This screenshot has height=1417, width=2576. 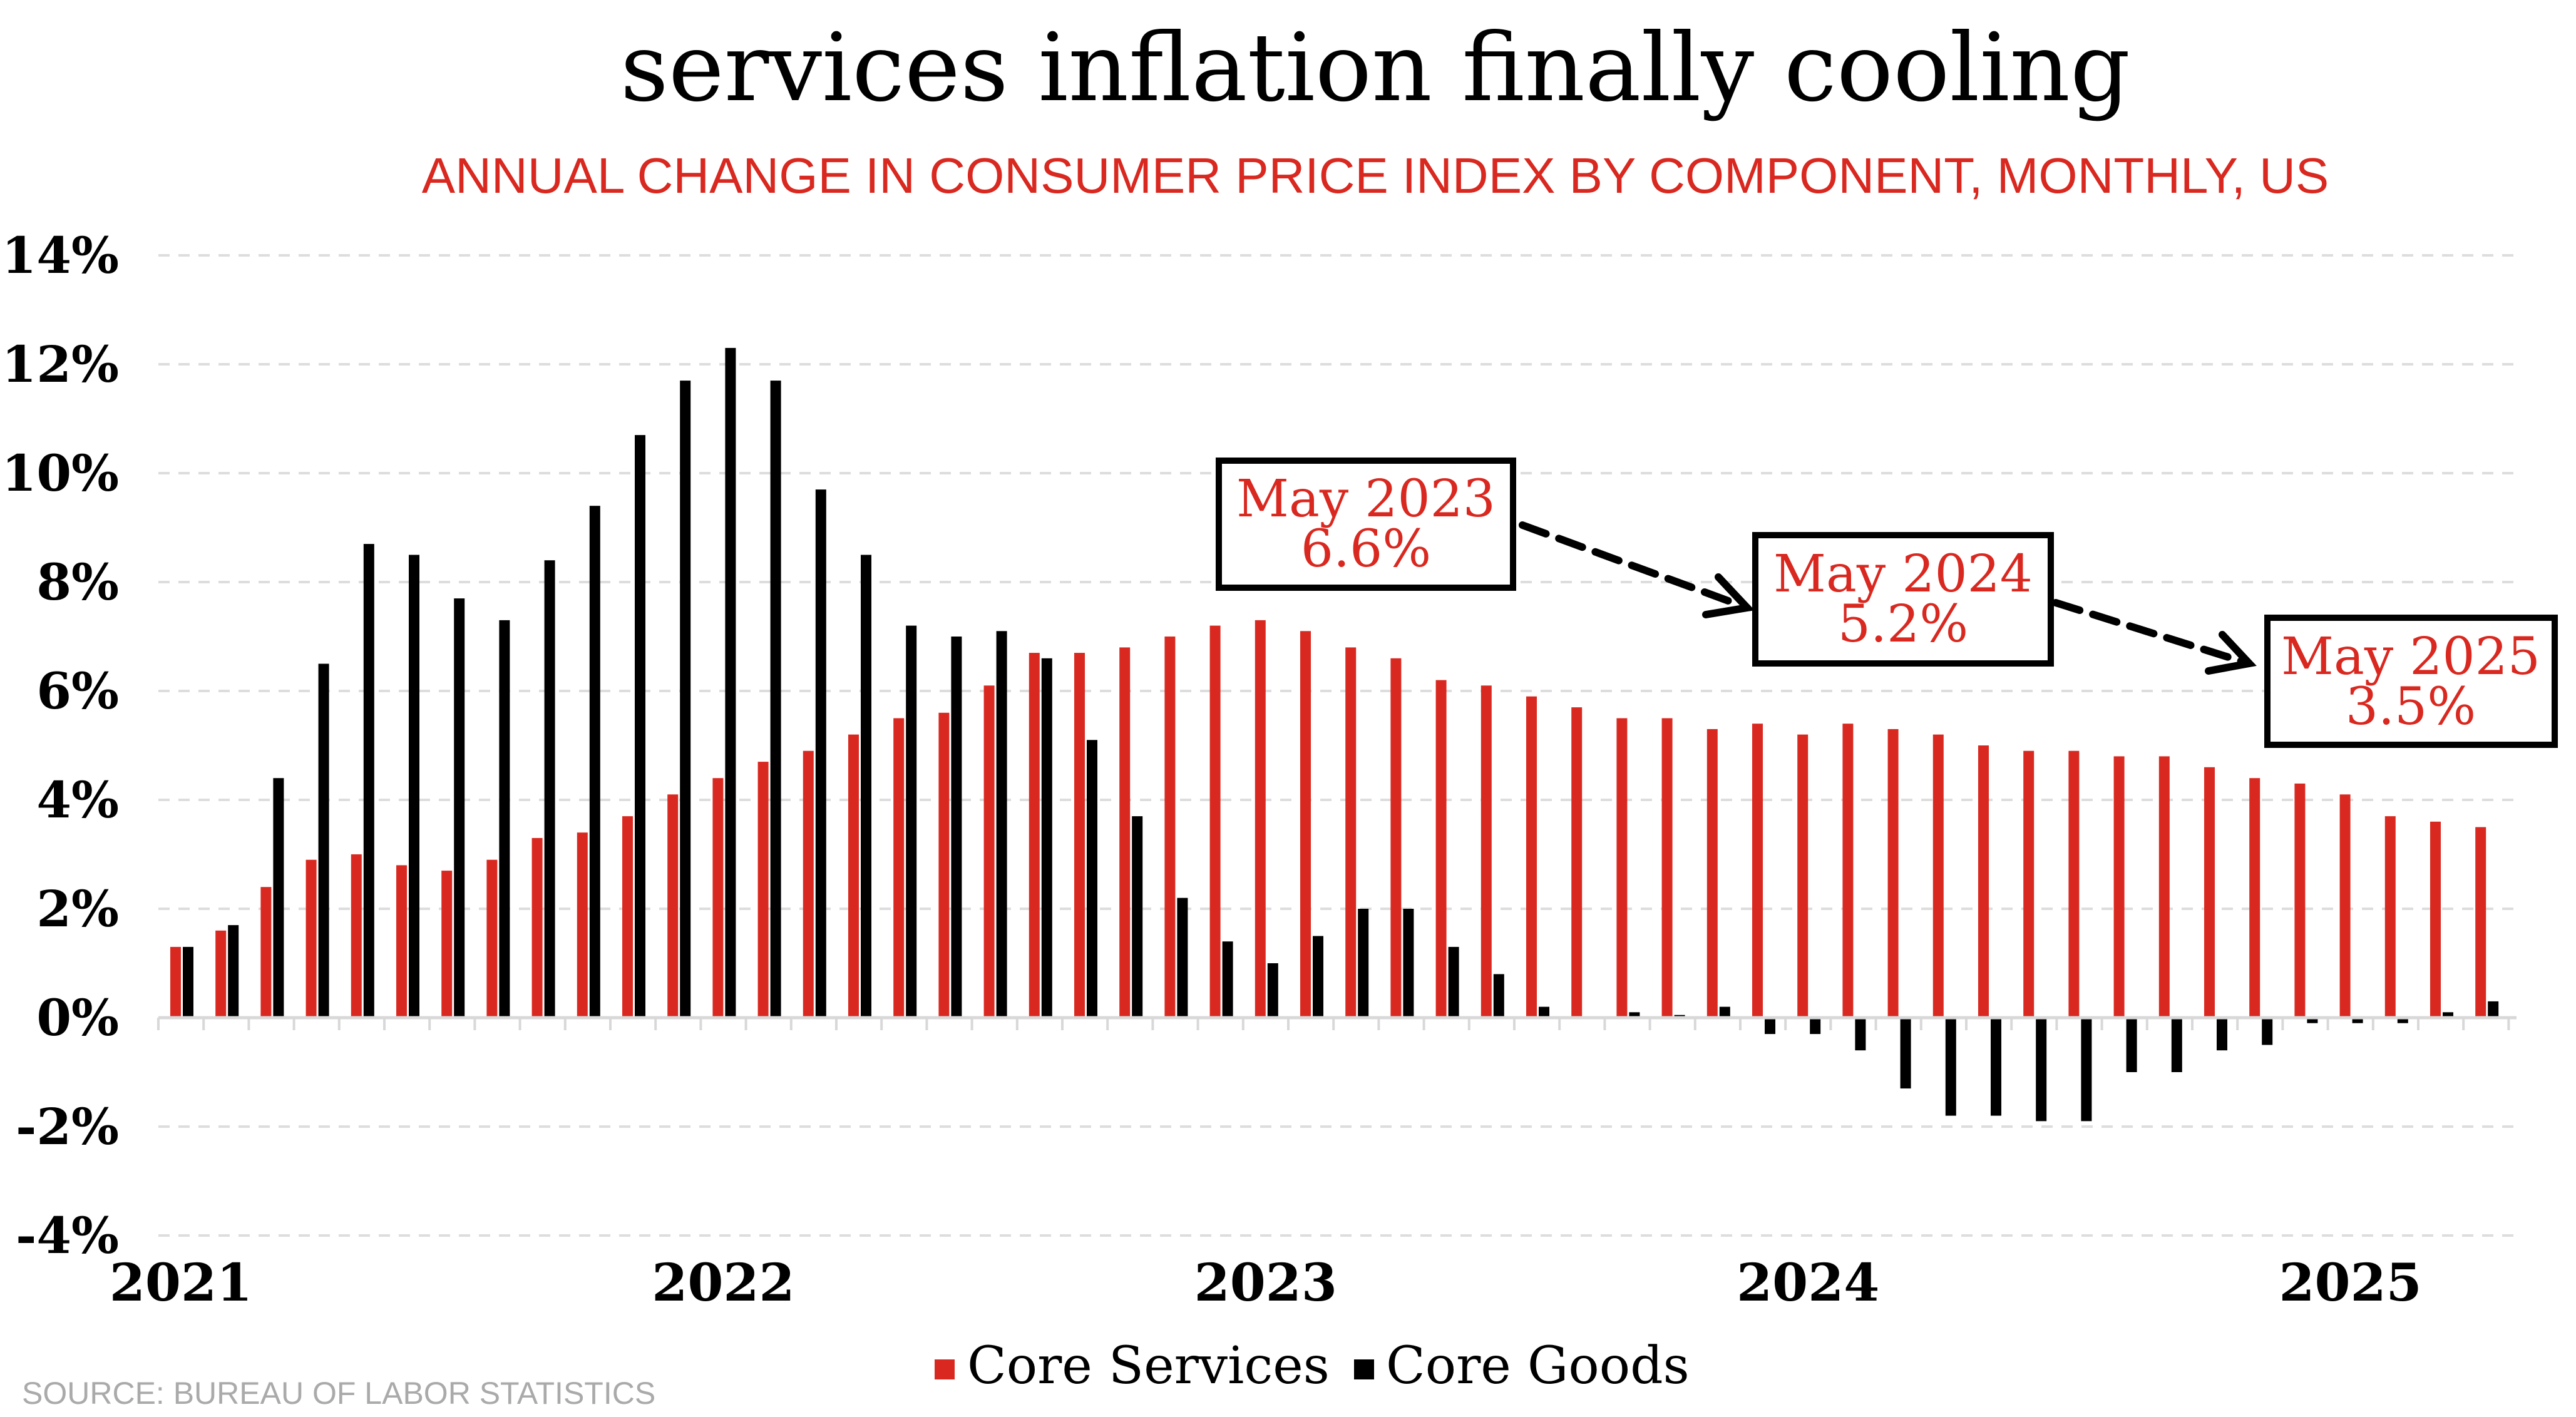 I want to click on y-tick-label: 6%, so click(x=77, y=691).